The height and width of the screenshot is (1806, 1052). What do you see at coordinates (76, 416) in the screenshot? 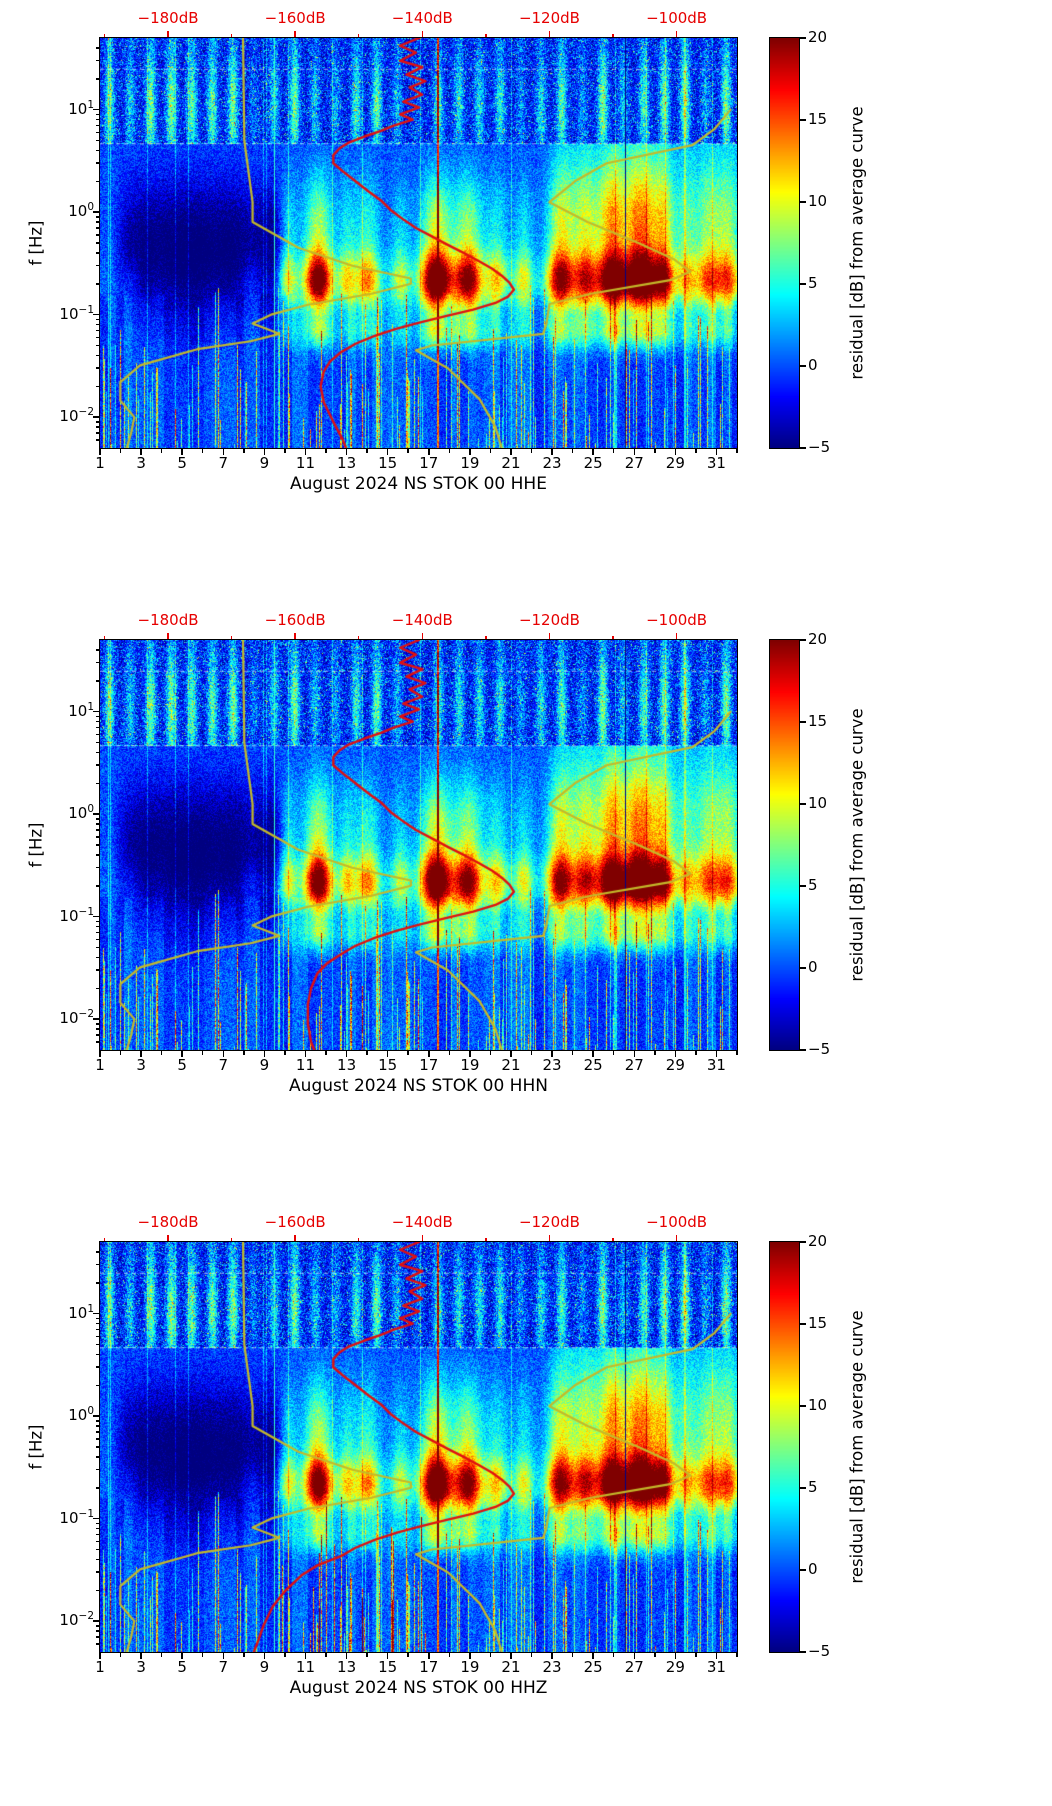
I see `y-axis-tick-label: 10⁻²` at bounding box center [76, 416].